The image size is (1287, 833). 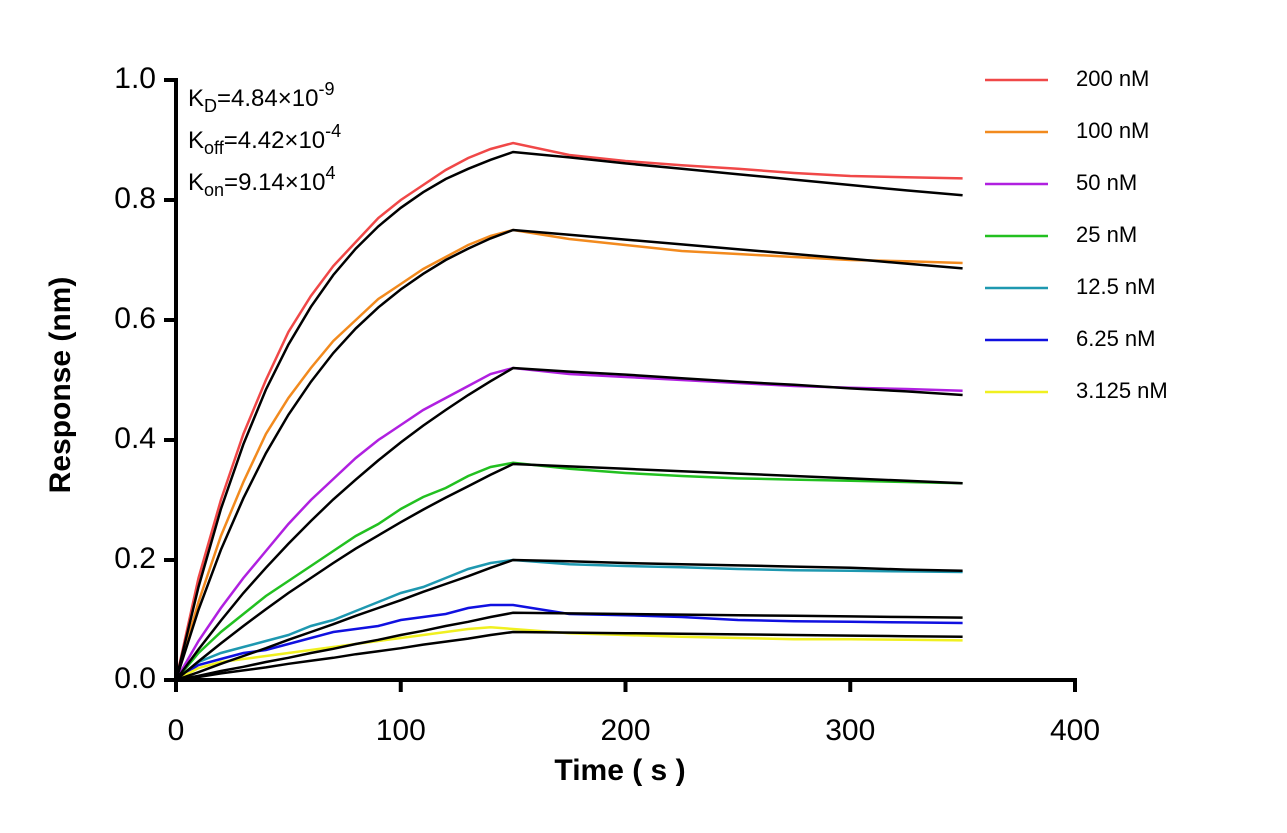 I want to click on y-axis-title: Response (nm), so click(x=60, y=385).